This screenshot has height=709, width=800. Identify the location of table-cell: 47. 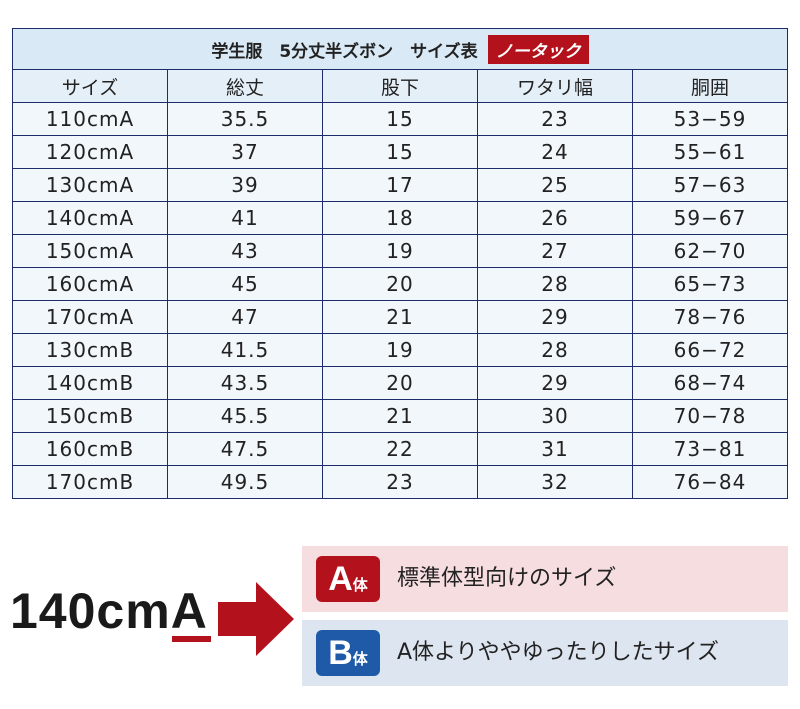
(245, 317).